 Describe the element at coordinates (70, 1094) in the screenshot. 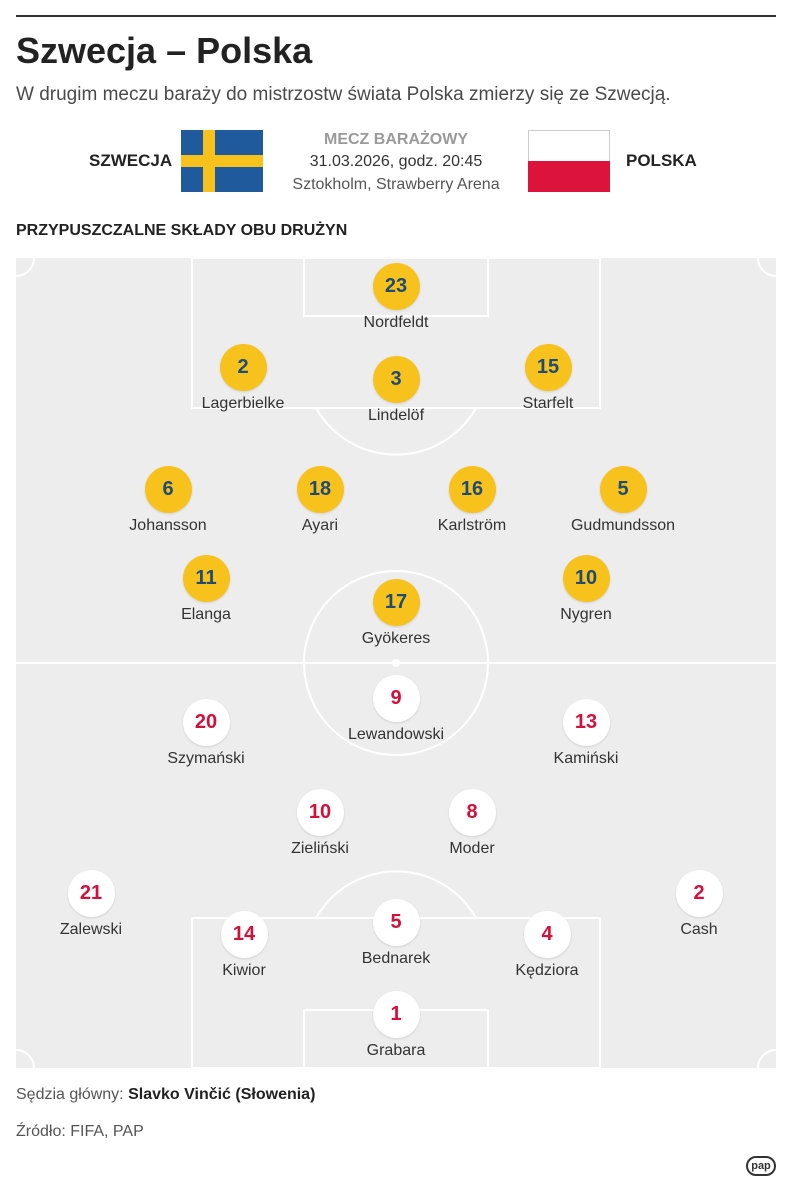

I see `referee-label: Sędzia główny:` at that location.